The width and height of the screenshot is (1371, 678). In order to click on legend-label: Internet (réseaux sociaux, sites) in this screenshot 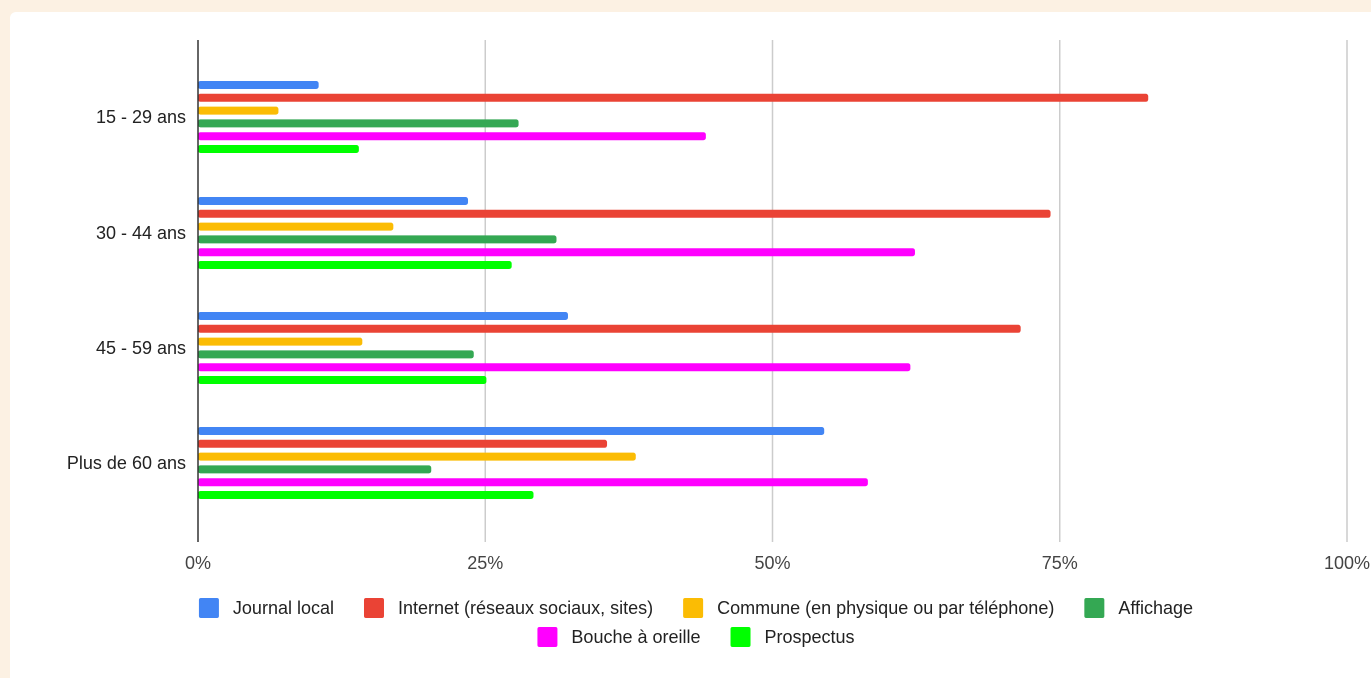, I will do `click(525, 608)`.